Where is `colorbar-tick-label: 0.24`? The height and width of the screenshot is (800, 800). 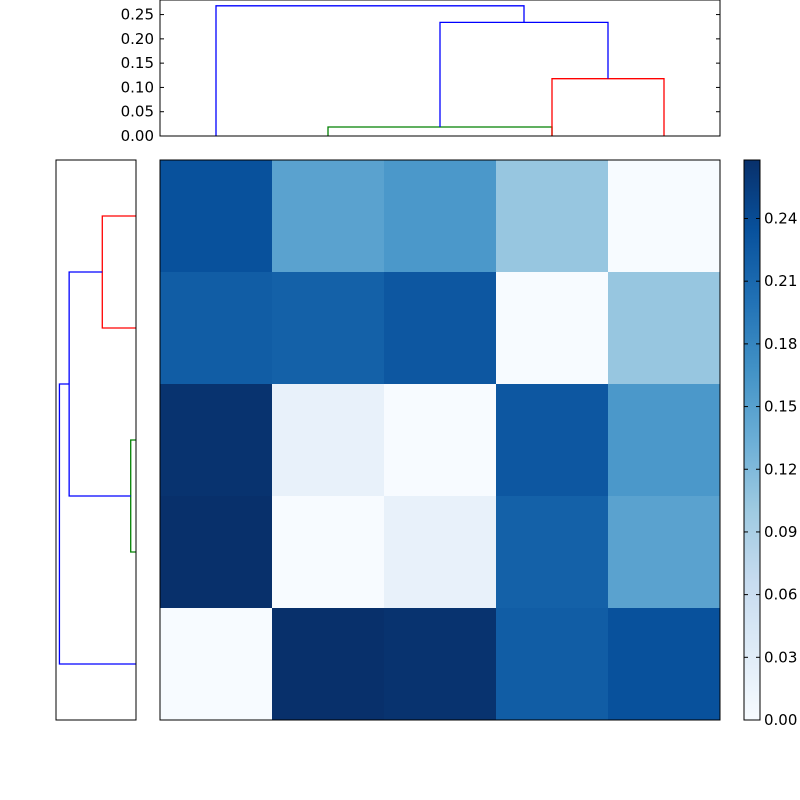 colorbar-tick-label: 0.24 is located at coordinates (780, 219).